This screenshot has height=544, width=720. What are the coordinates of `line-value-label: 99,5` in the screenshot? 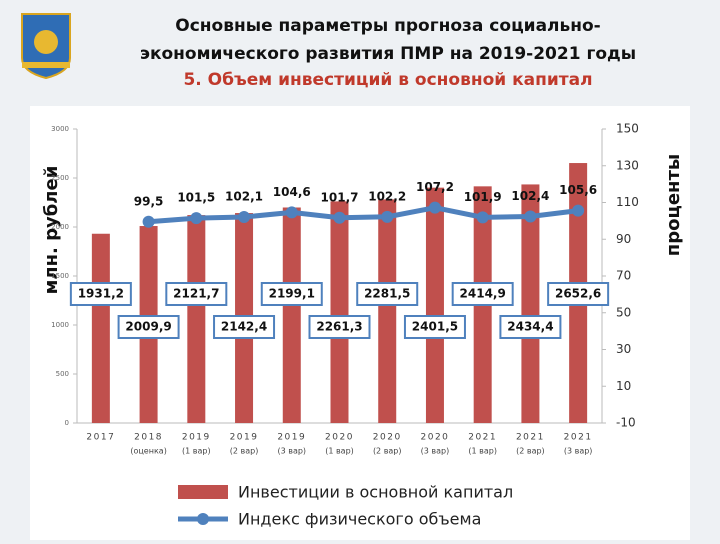 It's located at (149, 201).